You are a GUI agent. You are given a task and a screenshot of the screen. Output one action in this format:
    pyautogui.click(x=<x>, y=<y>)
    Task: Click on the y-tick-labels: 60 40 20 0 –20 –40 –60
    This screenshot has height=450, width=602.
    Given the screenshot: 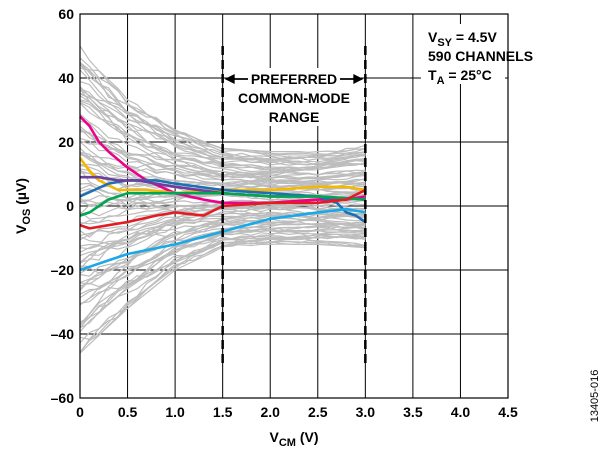 What is the action you would take?
    pyautogui.click(x=63, y=206)
    